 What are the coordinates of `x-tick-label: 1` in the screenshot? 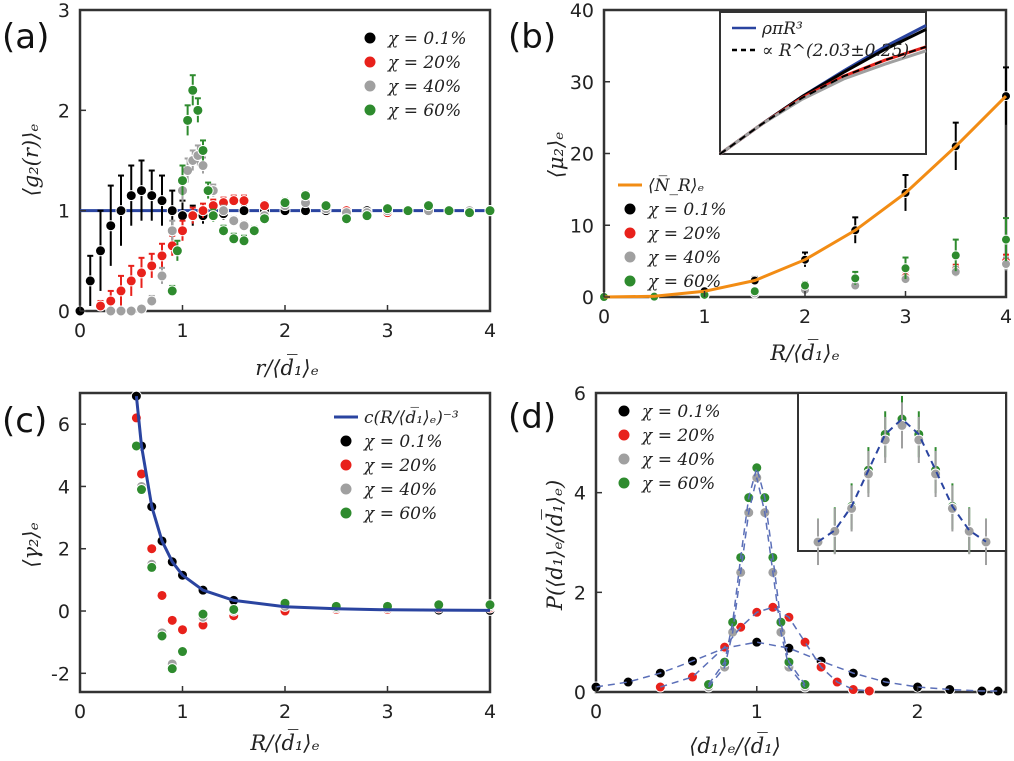 It's located at (182, 331).